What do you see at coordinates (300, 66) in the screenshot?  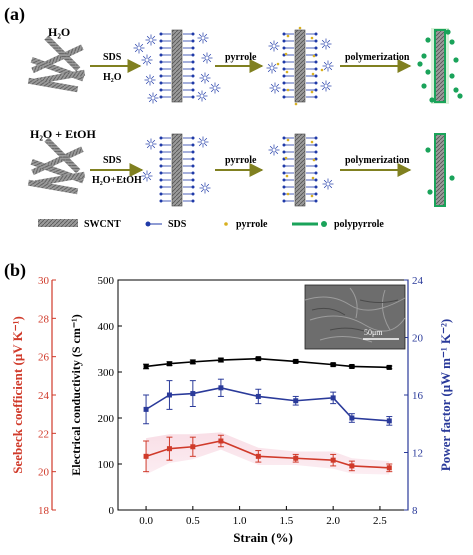 I see `pyrrole-loaded-cnt-icon` at bounding box center [300, 66].